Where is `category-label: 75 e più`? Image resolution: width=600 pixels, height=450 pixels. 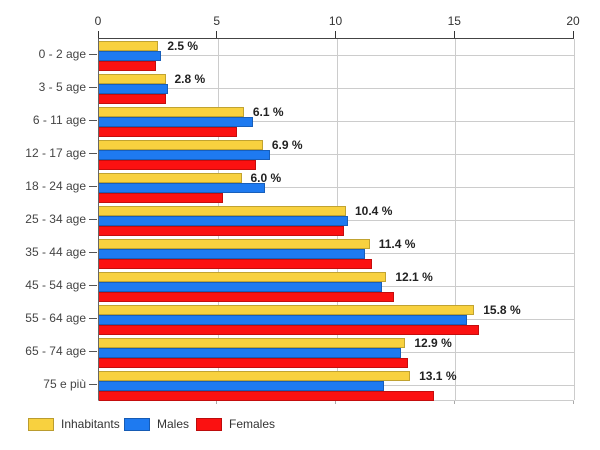 category-label: 75 e più is located at coordinates (64, 384).